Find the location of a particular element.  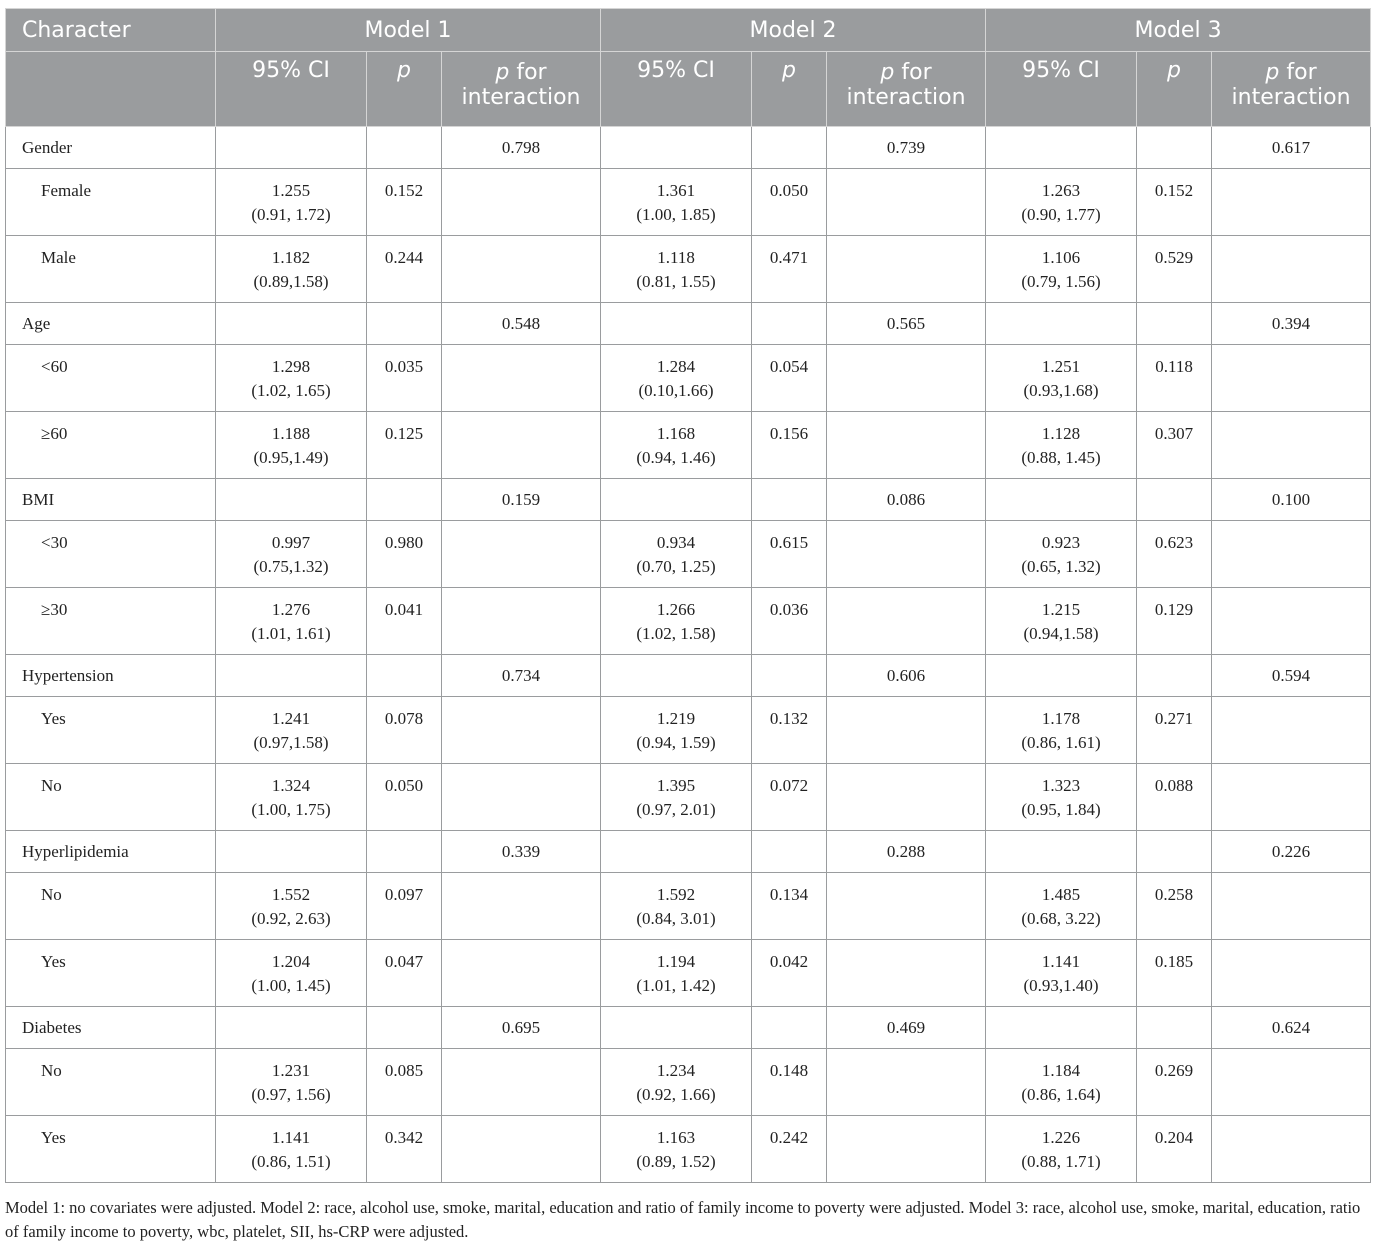

ci-range: (0.93,1.68) is located at coordinates (1061, 390).